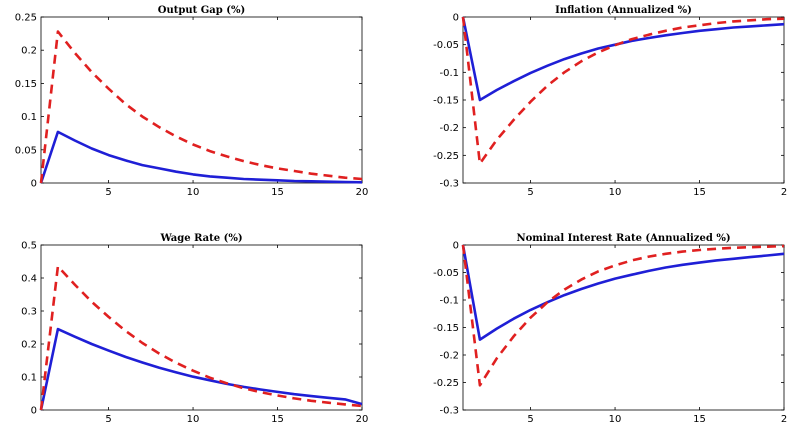 This screenshot has height=427, width=787. What do you see at coordinates (26, 18) in the screenshot?
I see `y-tick-label: 0.25` at bounding box center [26, 18].